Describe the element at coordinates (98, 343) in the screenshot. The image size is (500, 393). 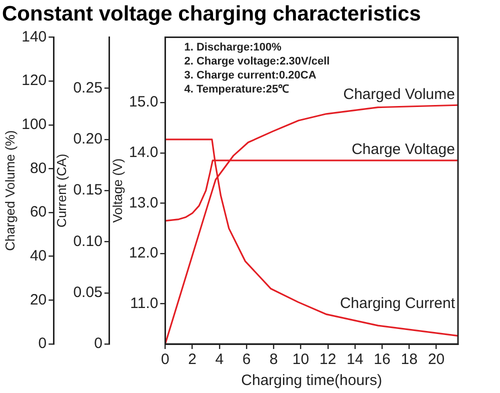
I see `y2-tick-label: 0` at that location.